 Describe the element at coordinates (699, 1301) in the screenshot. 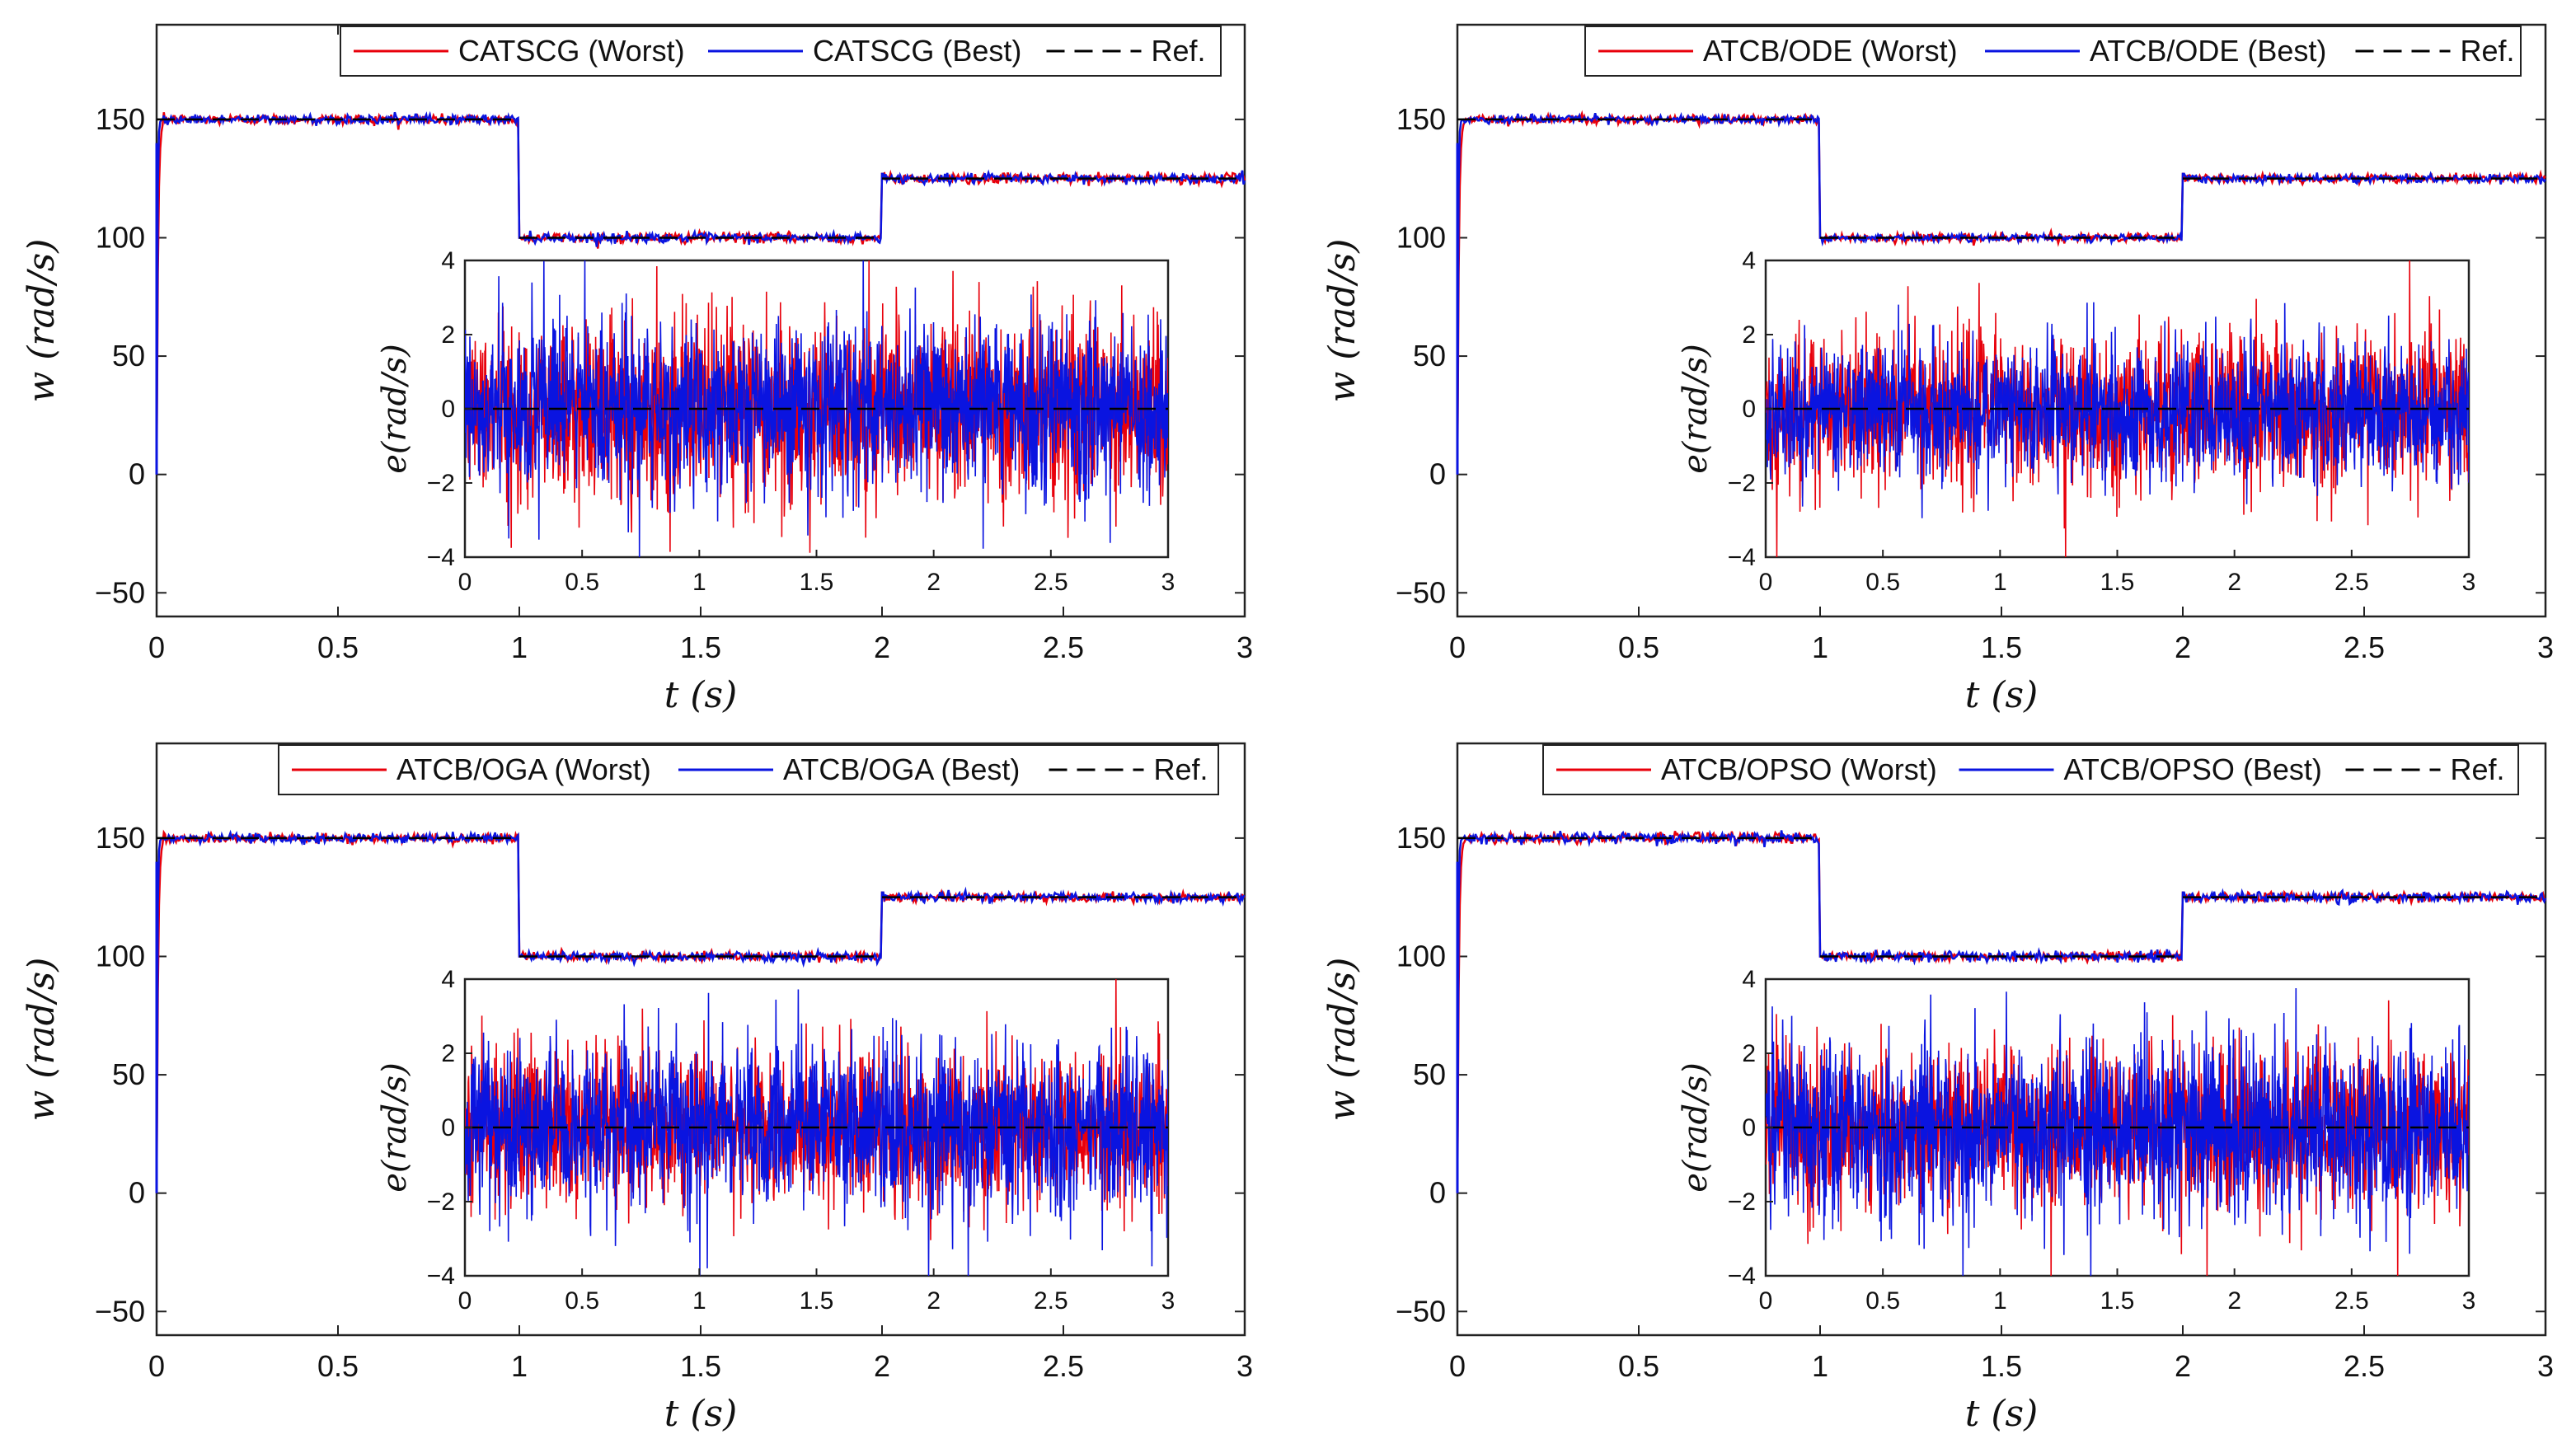

I see `inset-x-tick-label: 1` at that location.